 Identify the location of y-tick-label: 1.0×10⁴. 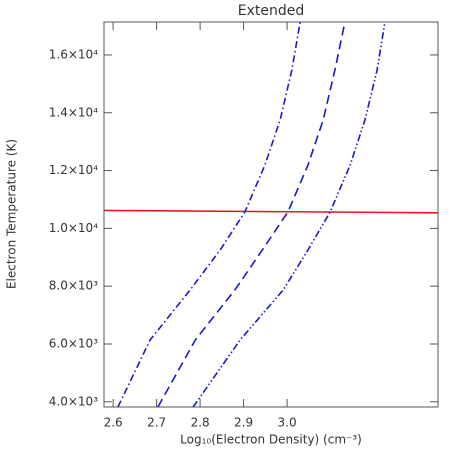
(73, 228).